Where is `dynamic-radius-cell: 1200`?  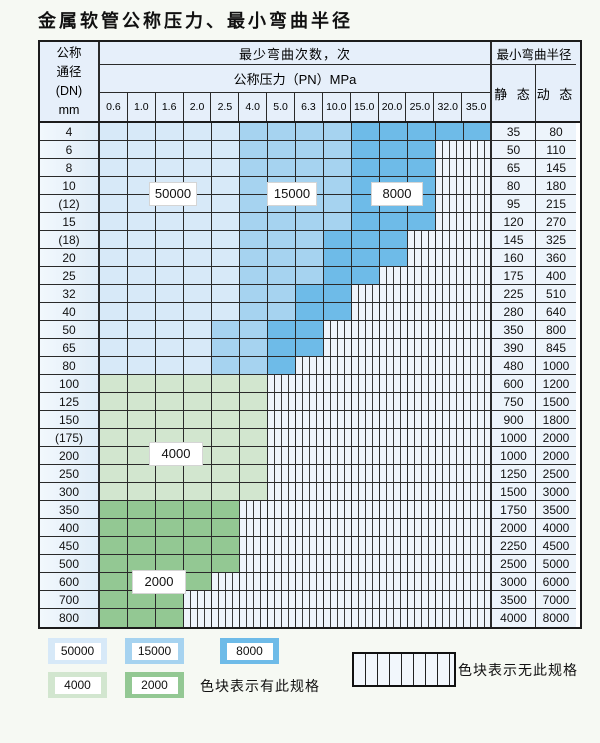
dynamic-radius-cell: 1200 is located at coordinates (556, 384).